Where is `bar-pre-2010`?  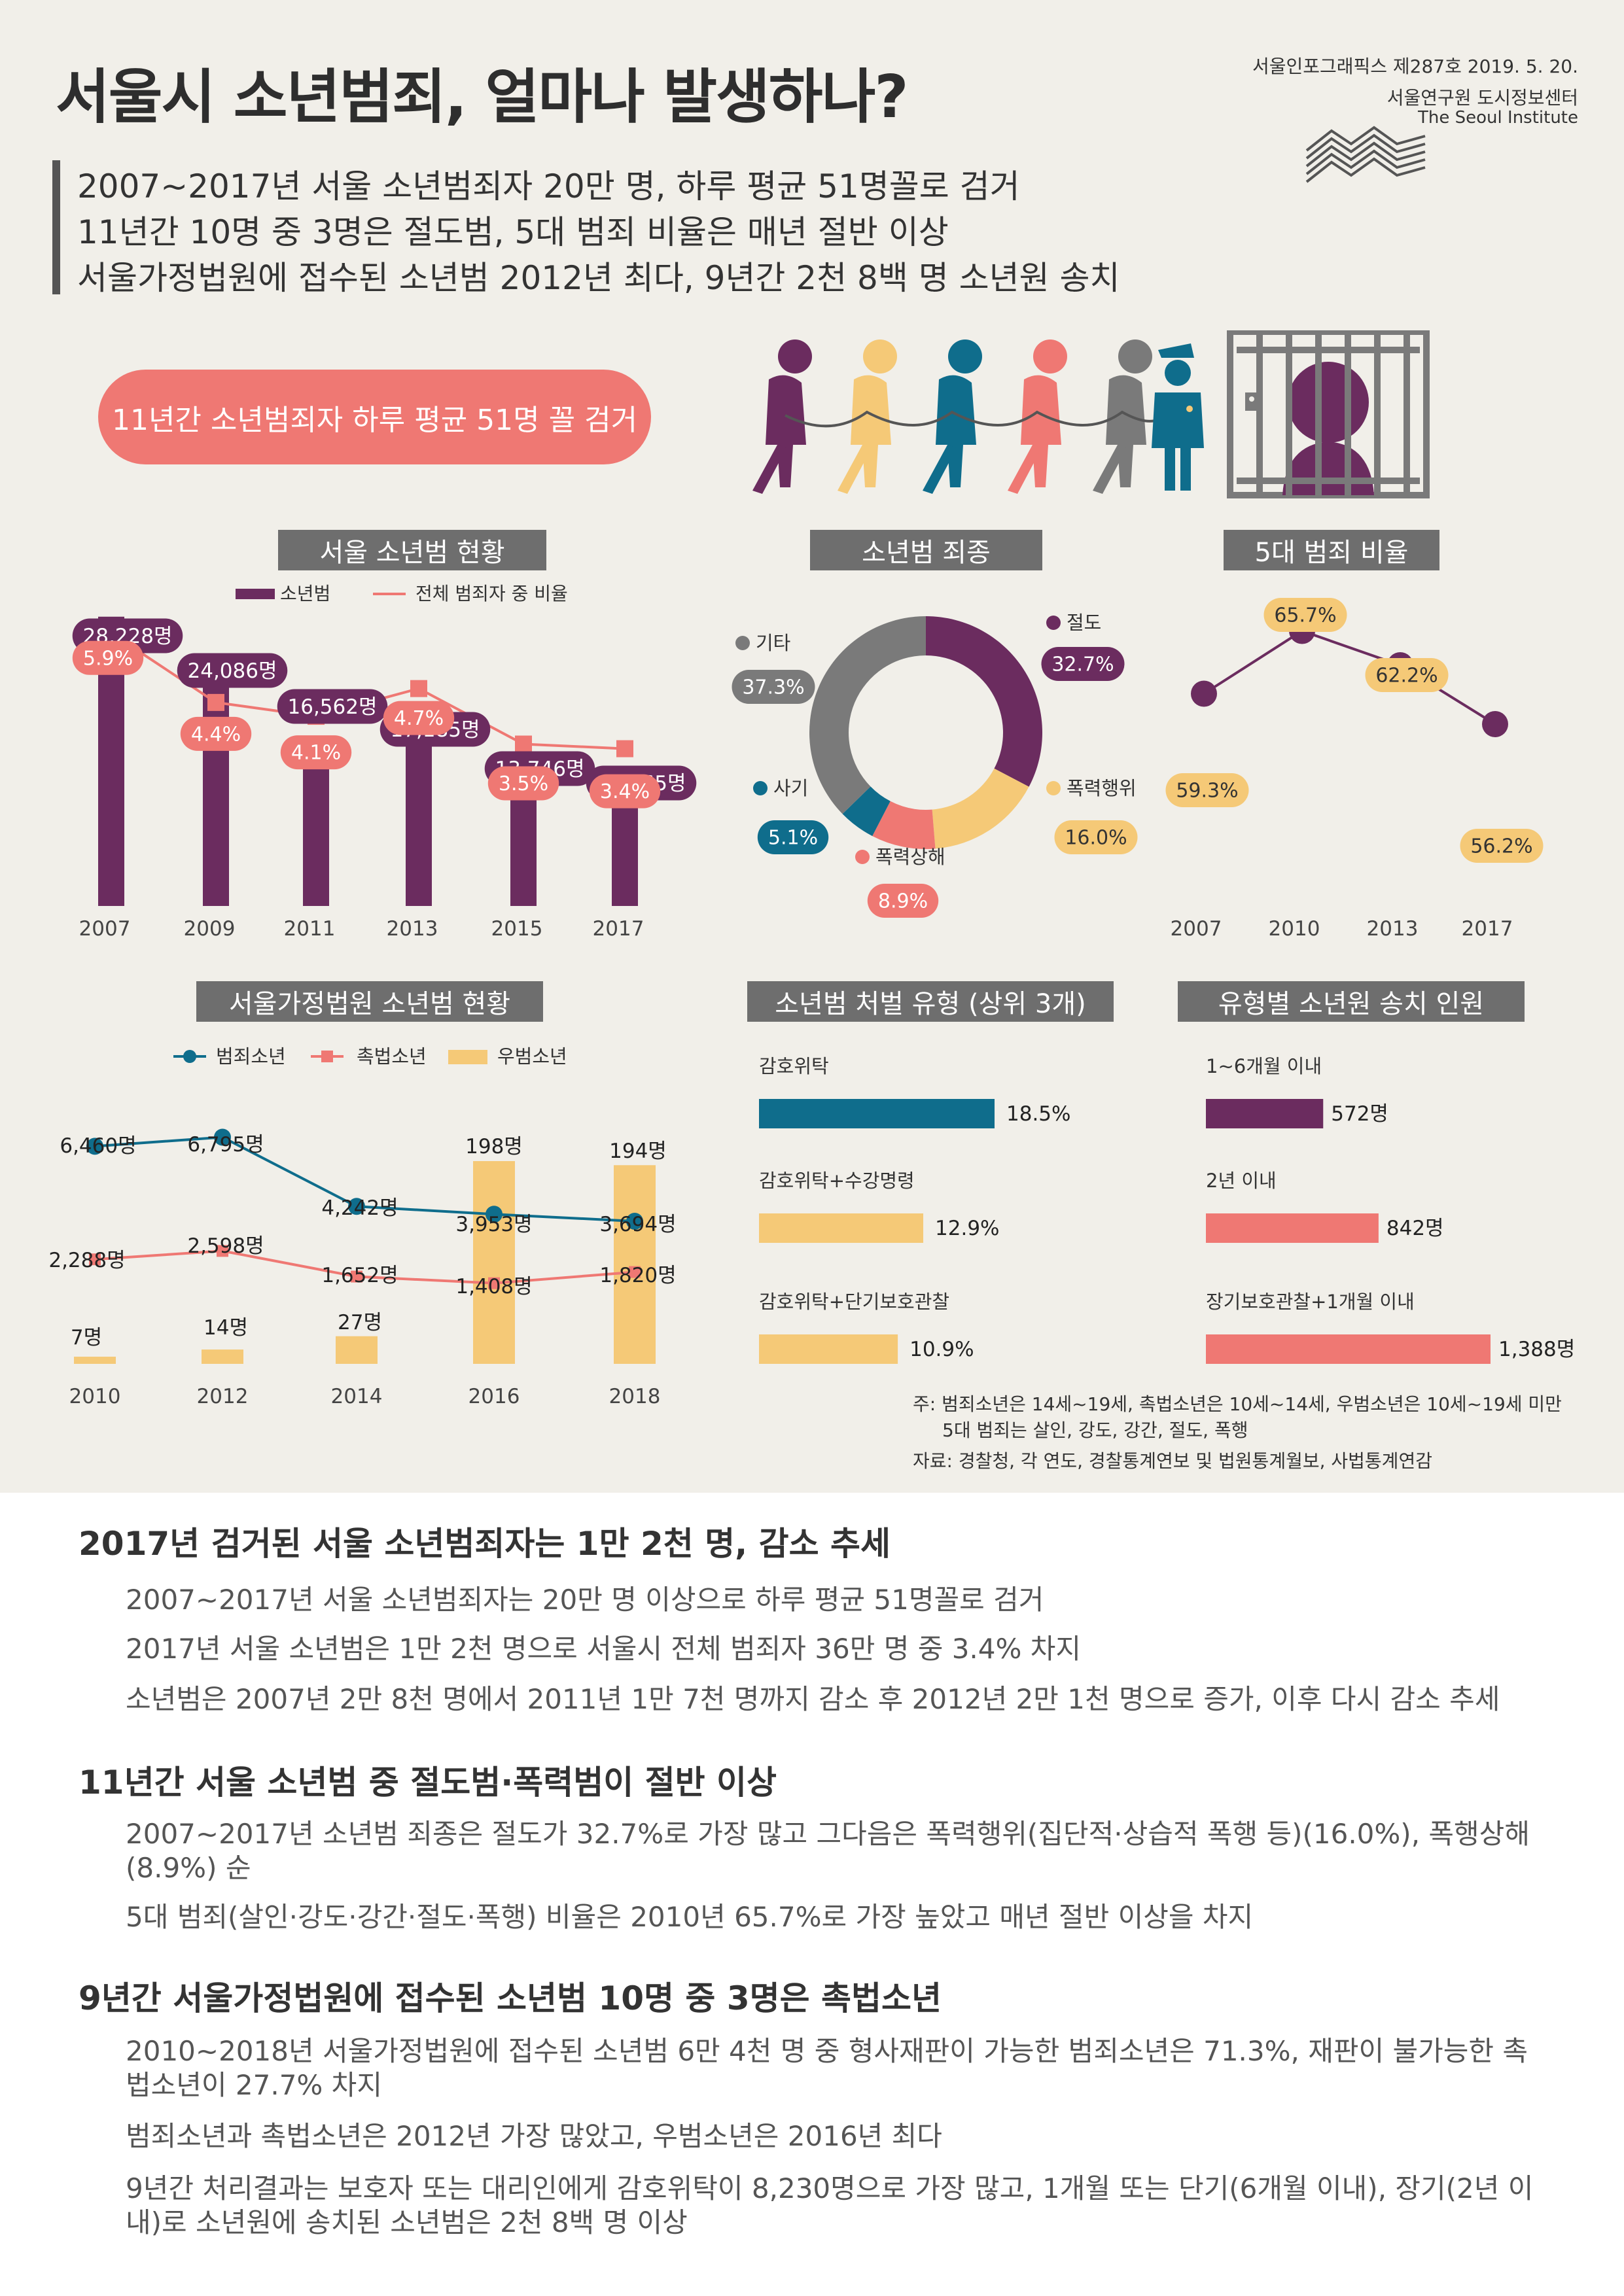 bar-pre-2010 is located at coordinates (95, 1360).